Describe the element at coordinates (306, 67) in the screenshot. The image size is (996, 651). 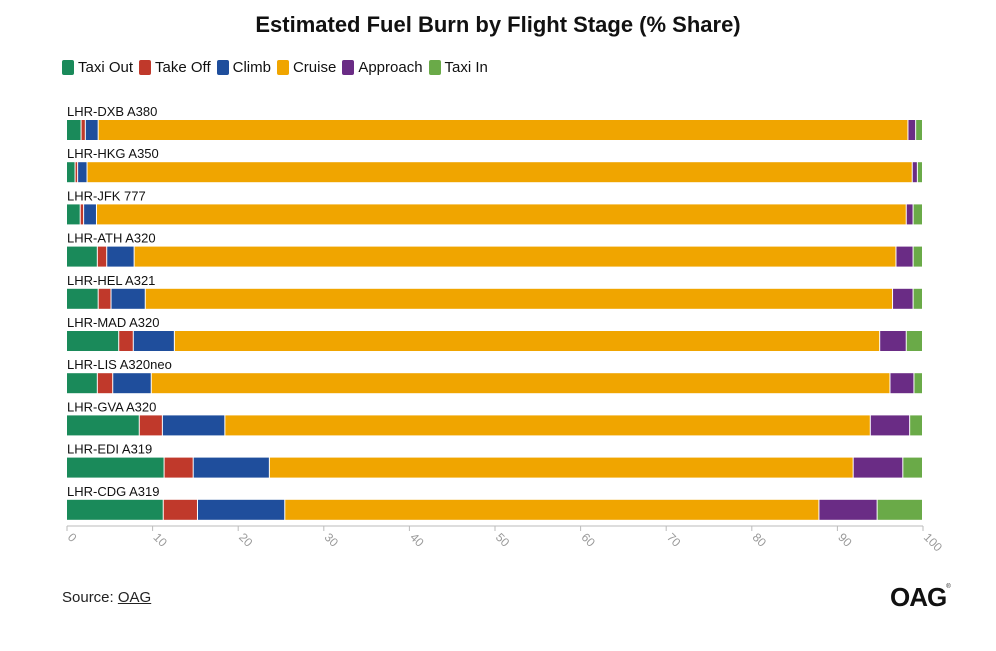
I see `legend-item: Cruise` at that location.